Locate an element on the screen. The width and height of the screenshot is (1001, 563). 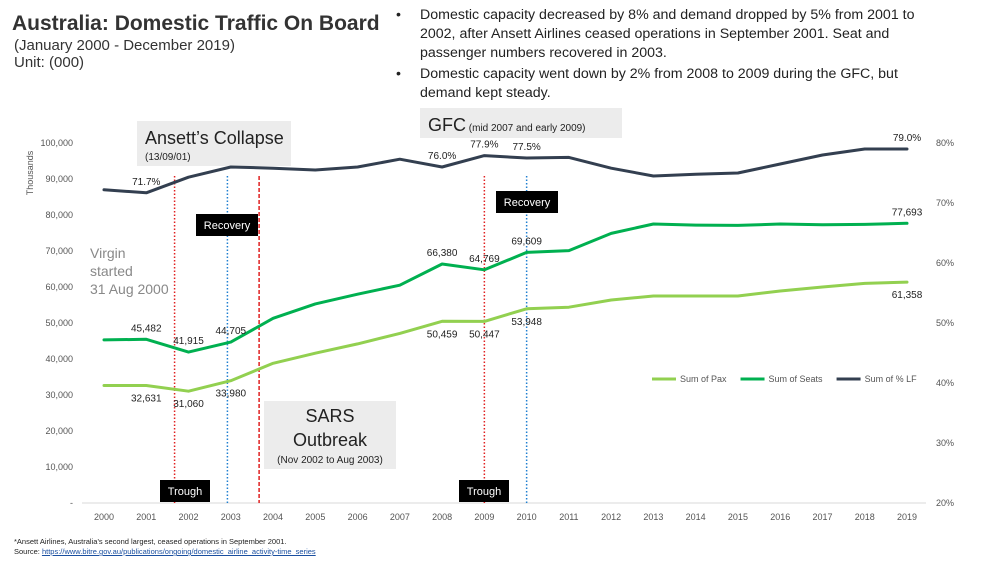
data-label: 71.7% is located at coordinates (146, 182).